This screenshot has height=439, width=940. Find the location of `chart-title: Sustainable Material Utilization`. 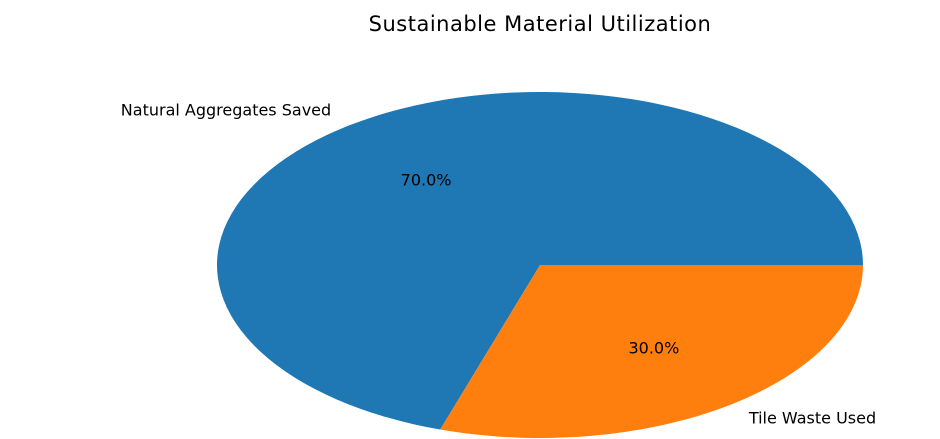

chart-title: Sustainable Material Utilization is located at coordinates (540, 24).